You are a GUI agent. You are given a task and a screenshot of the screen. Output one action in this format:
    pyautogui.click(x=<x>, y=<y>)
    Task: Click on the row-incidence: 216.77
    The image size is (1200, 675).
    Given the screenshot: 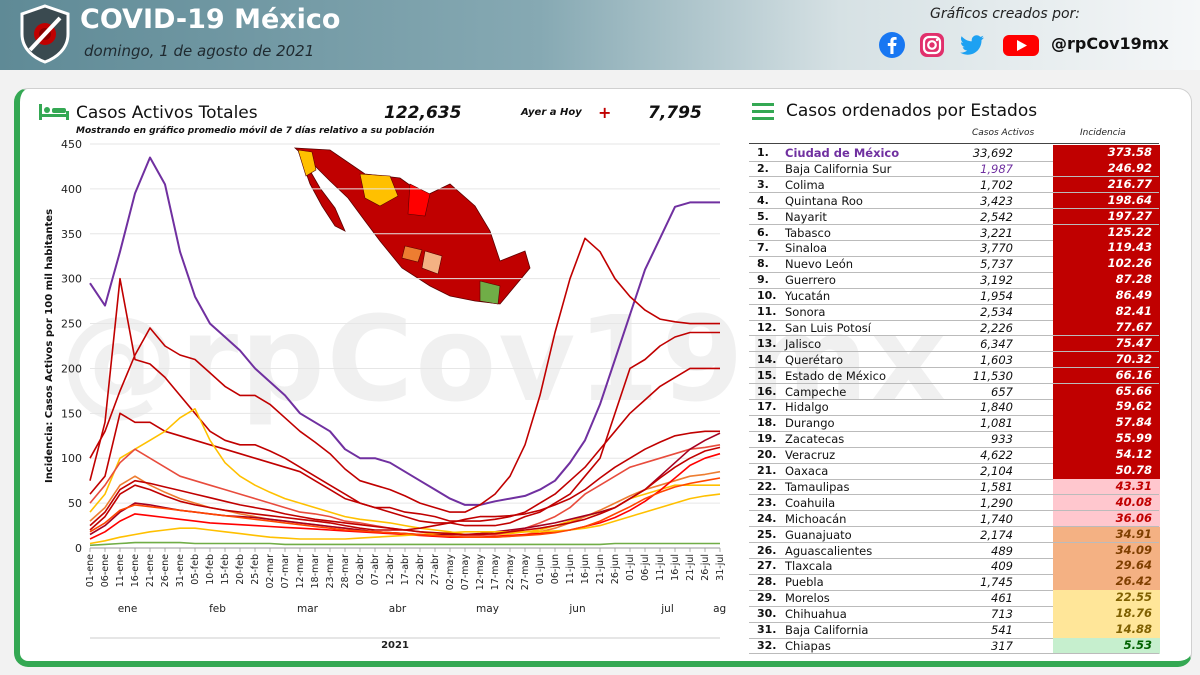 What is the action you would take?
    pyautogui.click(x=1106, y=184)
    